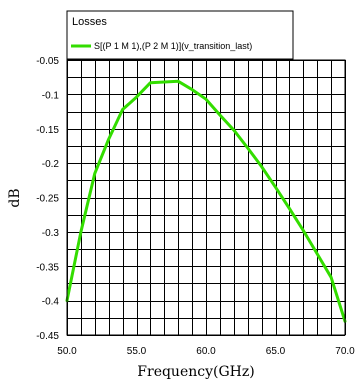 The image size is (356, 388). What do you see at coordinates (137, 351) in the screenshot?
I see `x-tick-label: 55.0` at bounding box center [137, 351].